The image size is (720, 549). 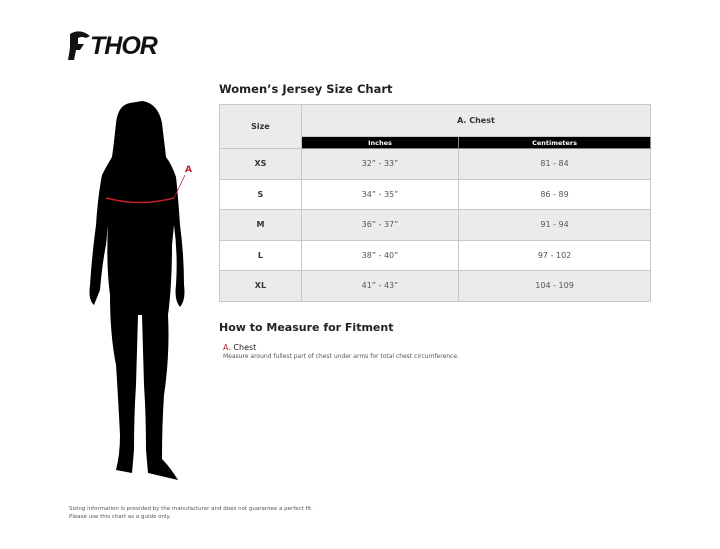 What do you see at coordinates (380, 194) in the screenshot?
I see `inches-cell: 34” - 35”` at bounding box center [380, 194].